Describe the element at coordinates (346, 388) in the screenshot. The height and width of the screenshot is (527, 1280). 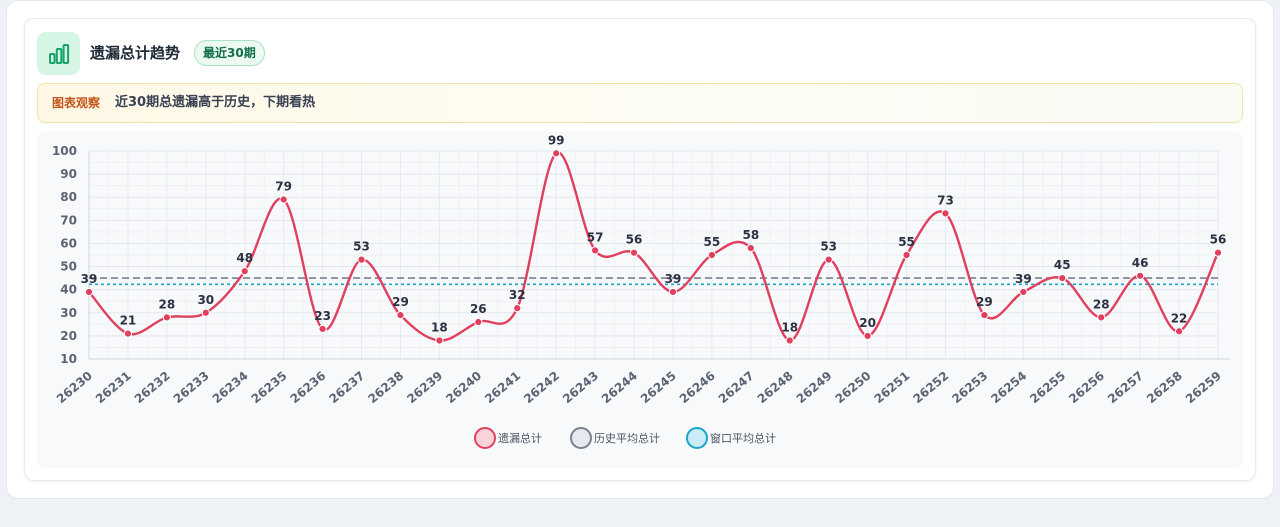
I see `x-tick-label: 26237` at that location.